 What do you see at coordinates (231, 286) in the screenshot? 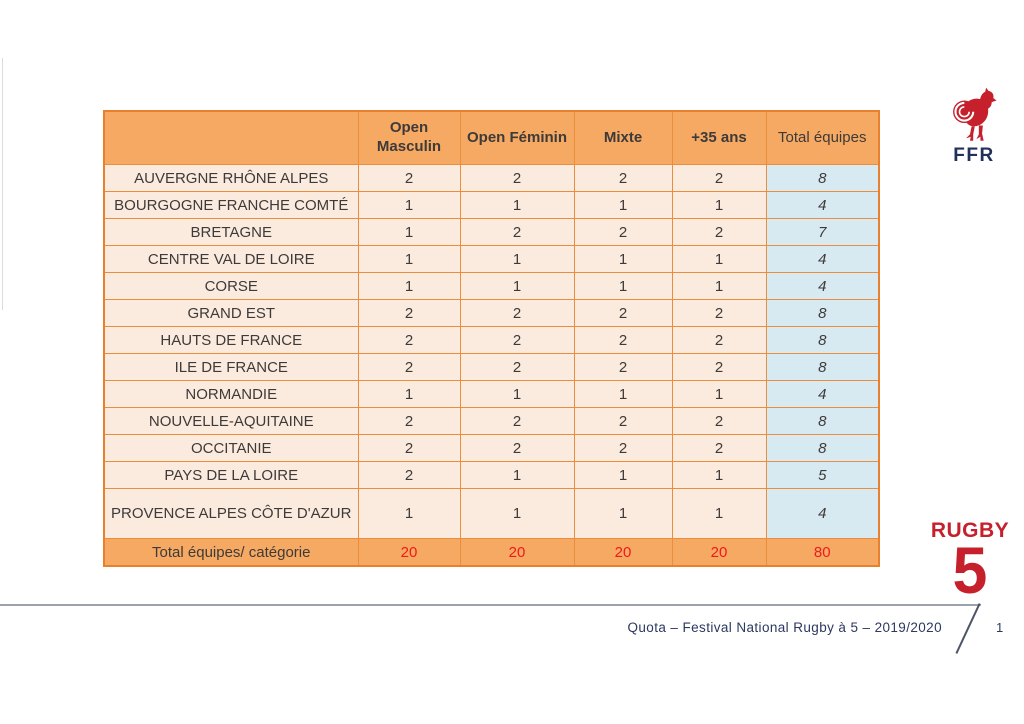
I see `region-cell: CORSE` at bounding box center [231, 286].